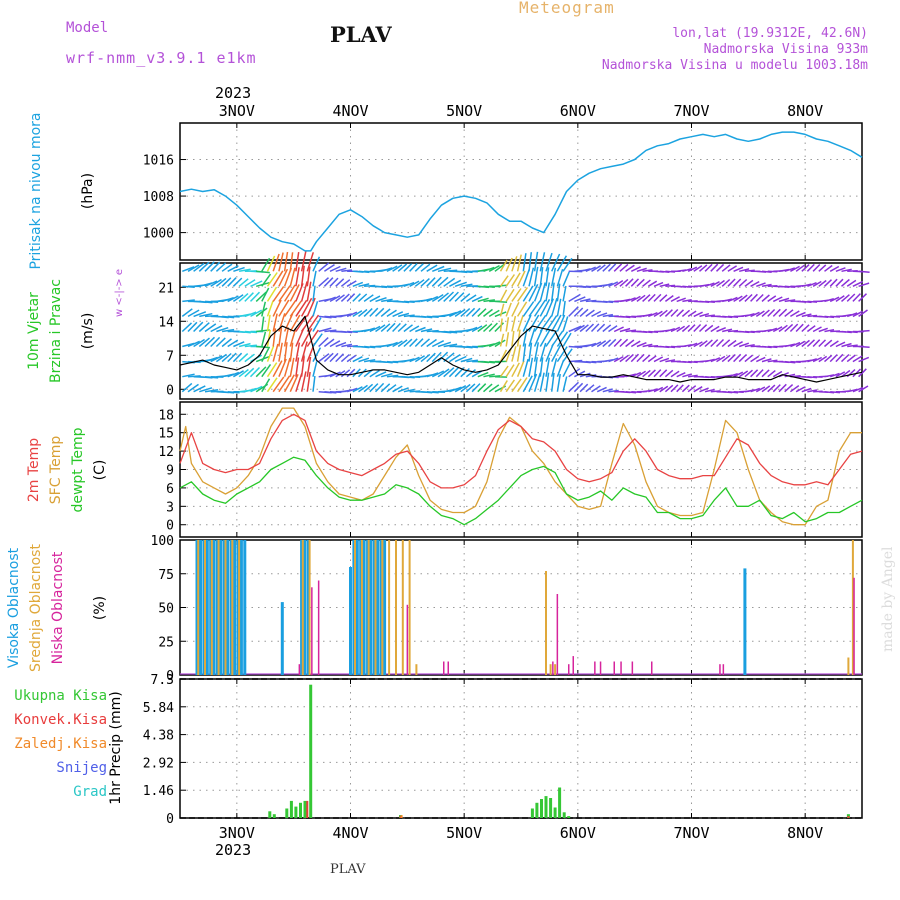 This screenshot has width=900, height=900. I want to click on station-title: PLAV, so click(361, 34).